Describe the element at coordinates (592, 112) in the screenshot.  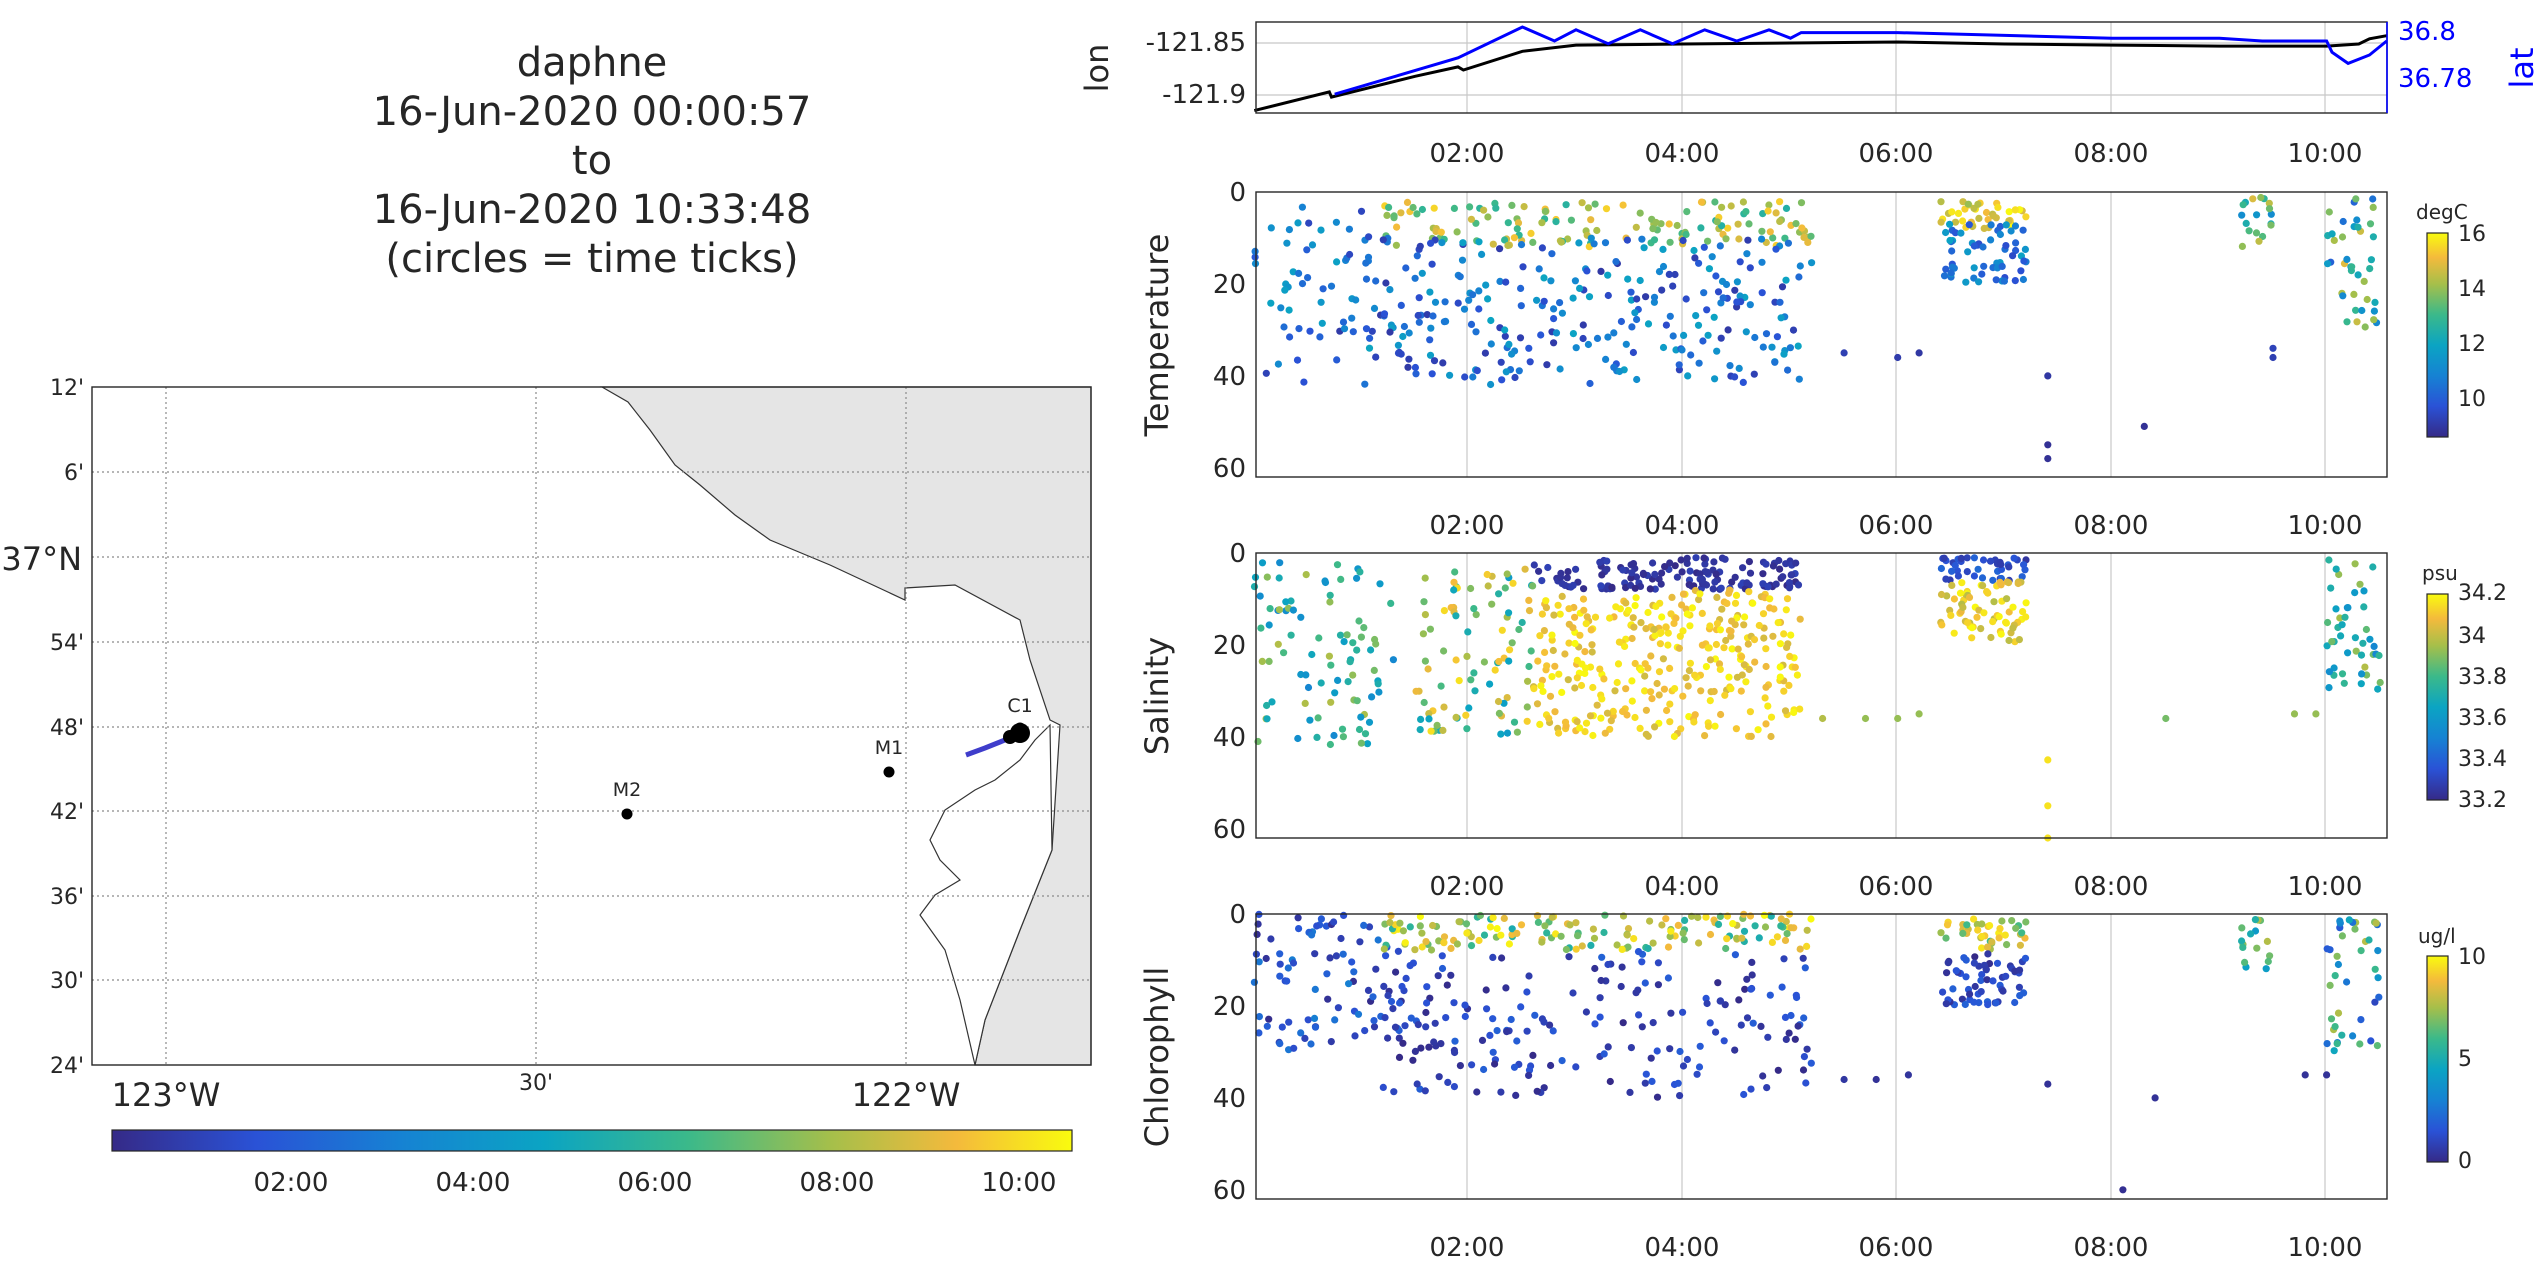
I see `title-line: 16-Jun-2020 00:00:57` at that location.